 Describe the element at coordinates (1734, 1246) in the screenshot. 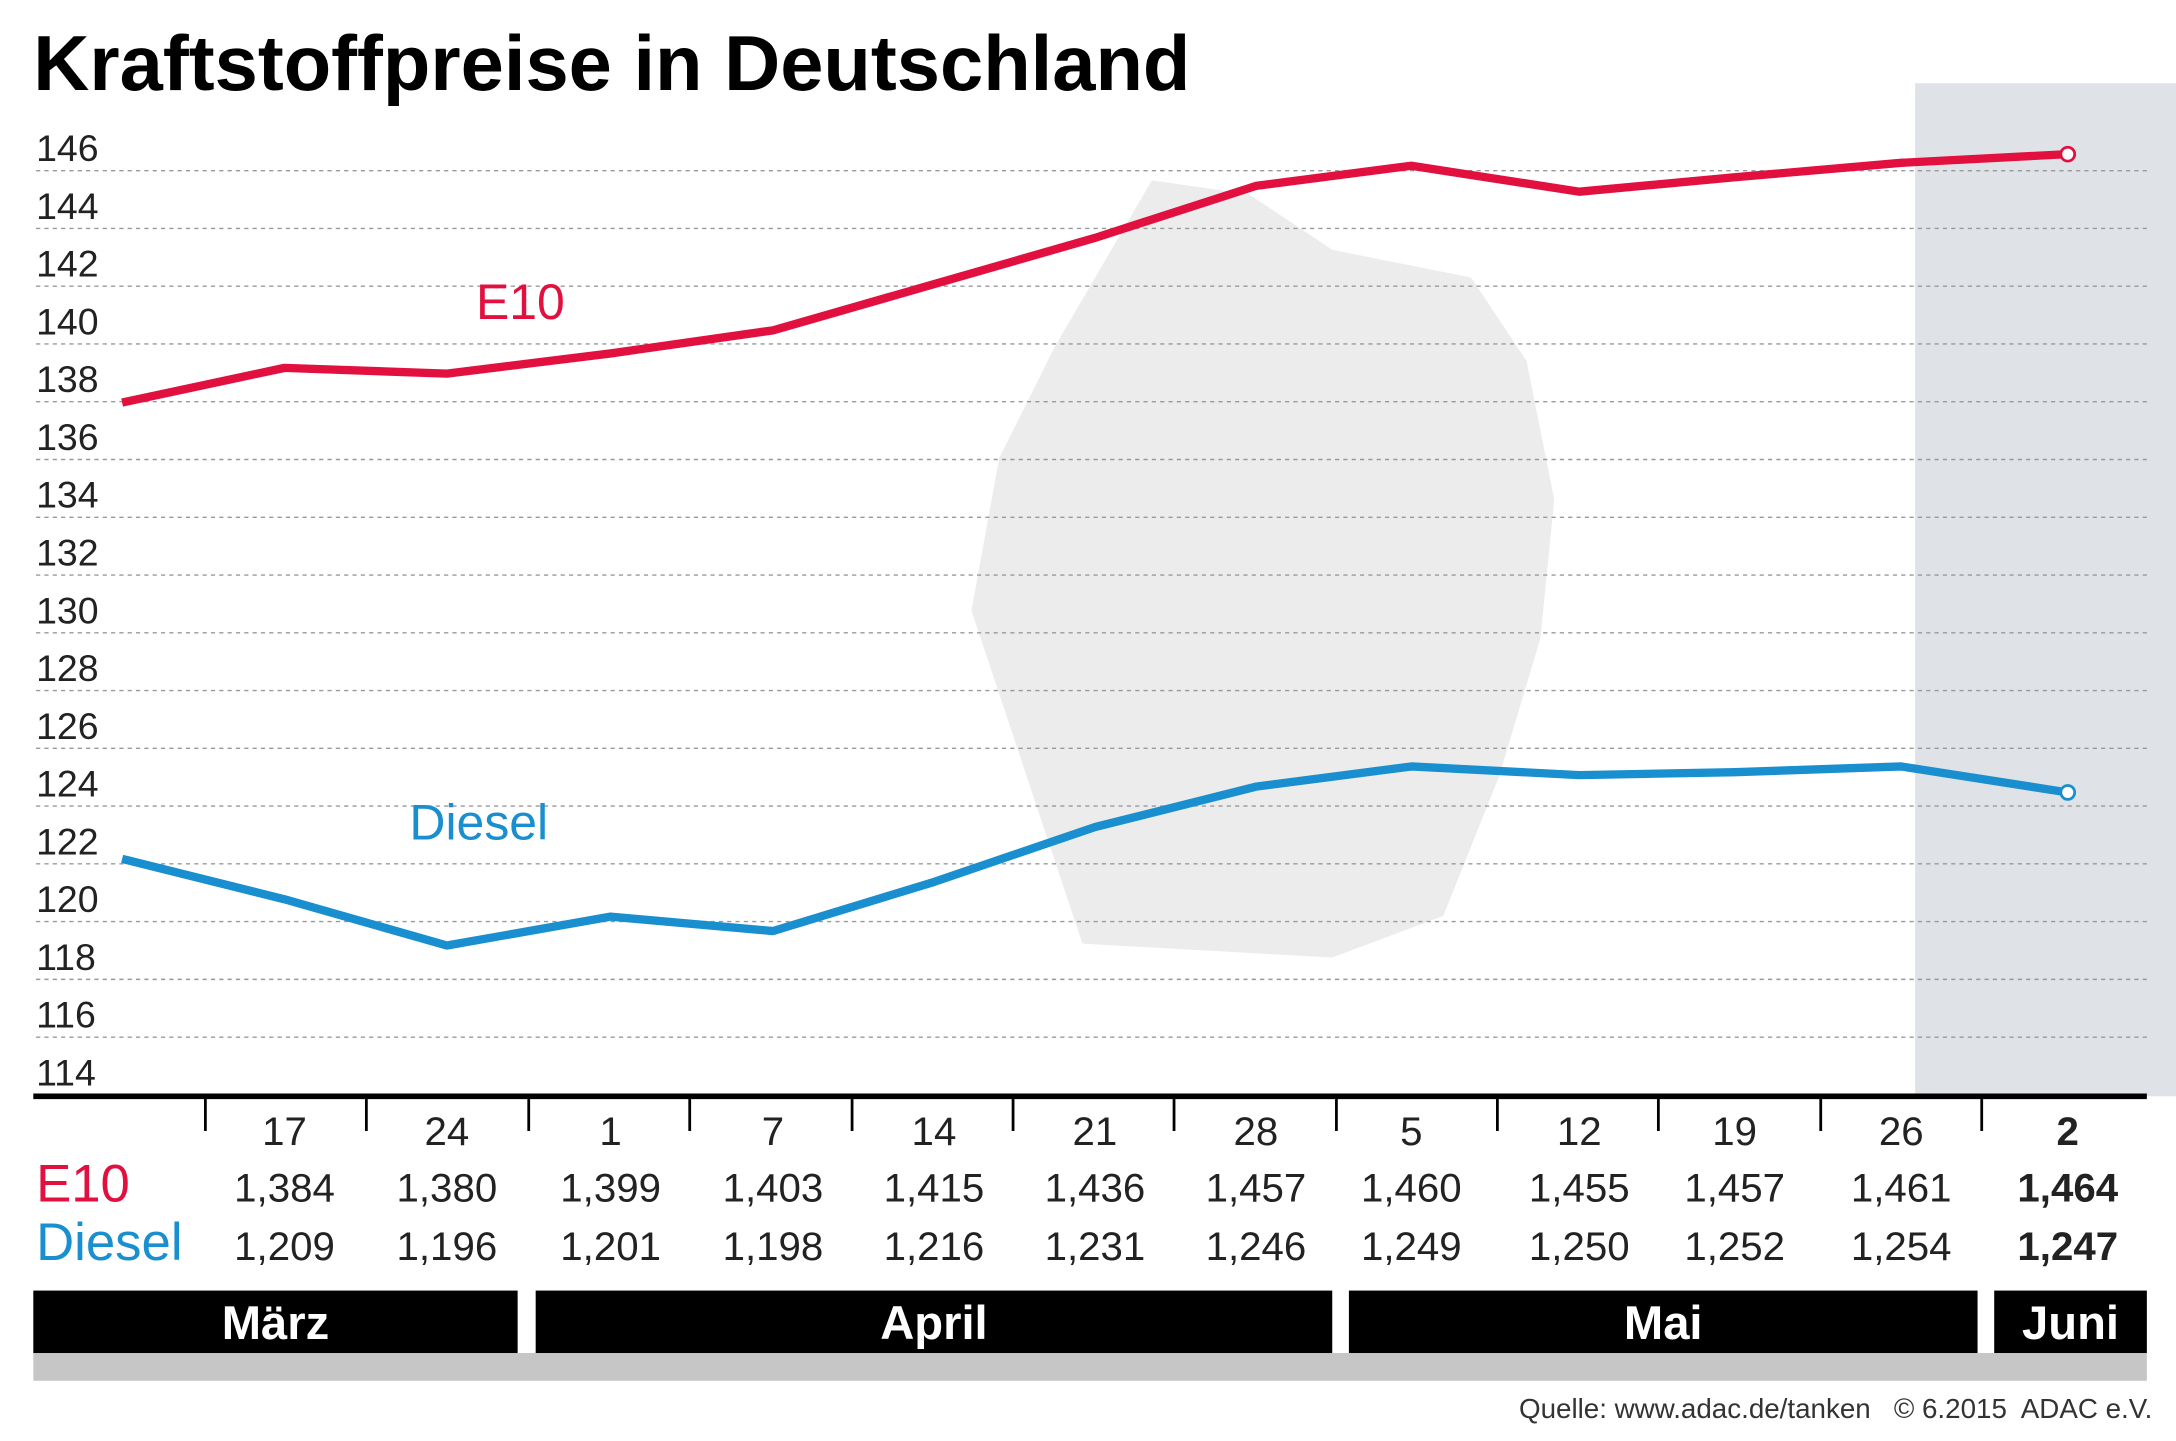

I see `table-cell: 1,252` at that location.